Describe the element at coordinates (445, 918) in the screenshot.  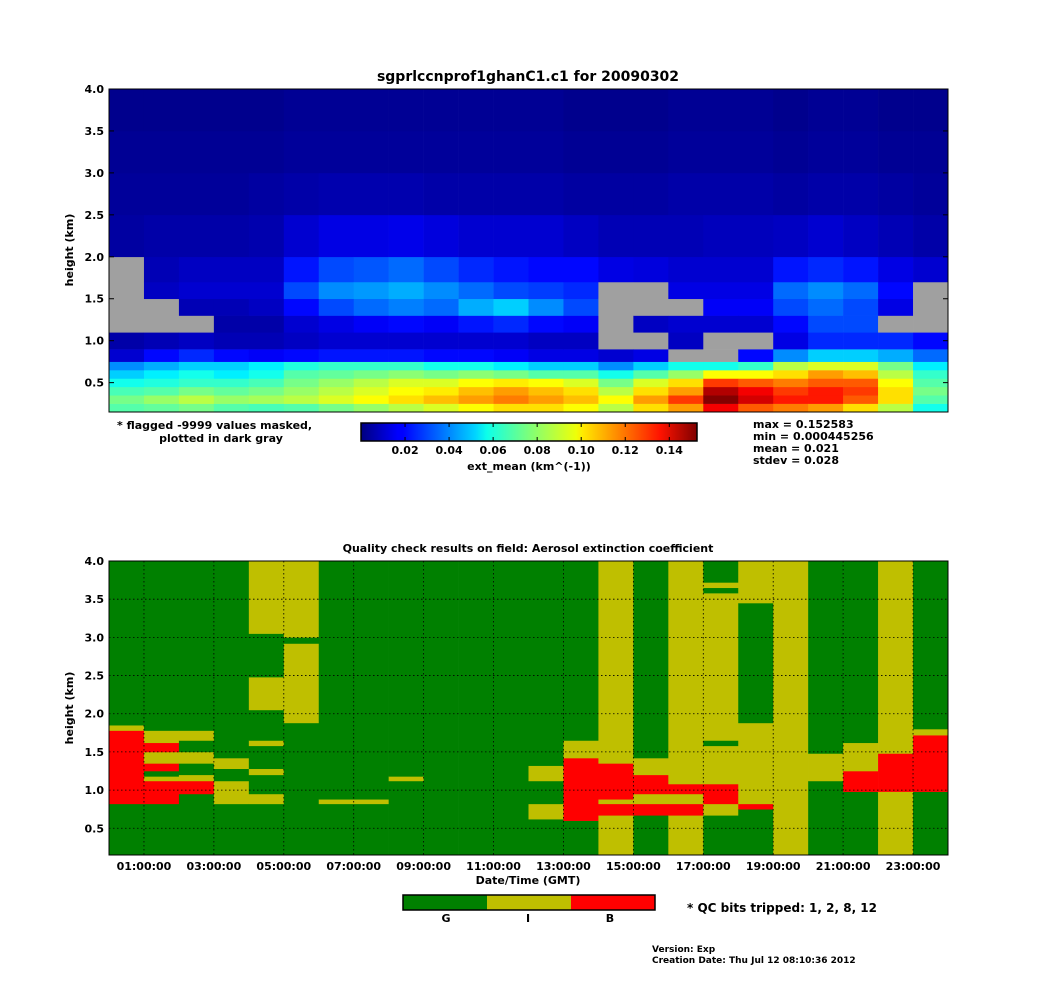
I see `qc-legend-label-g: G` at that location.